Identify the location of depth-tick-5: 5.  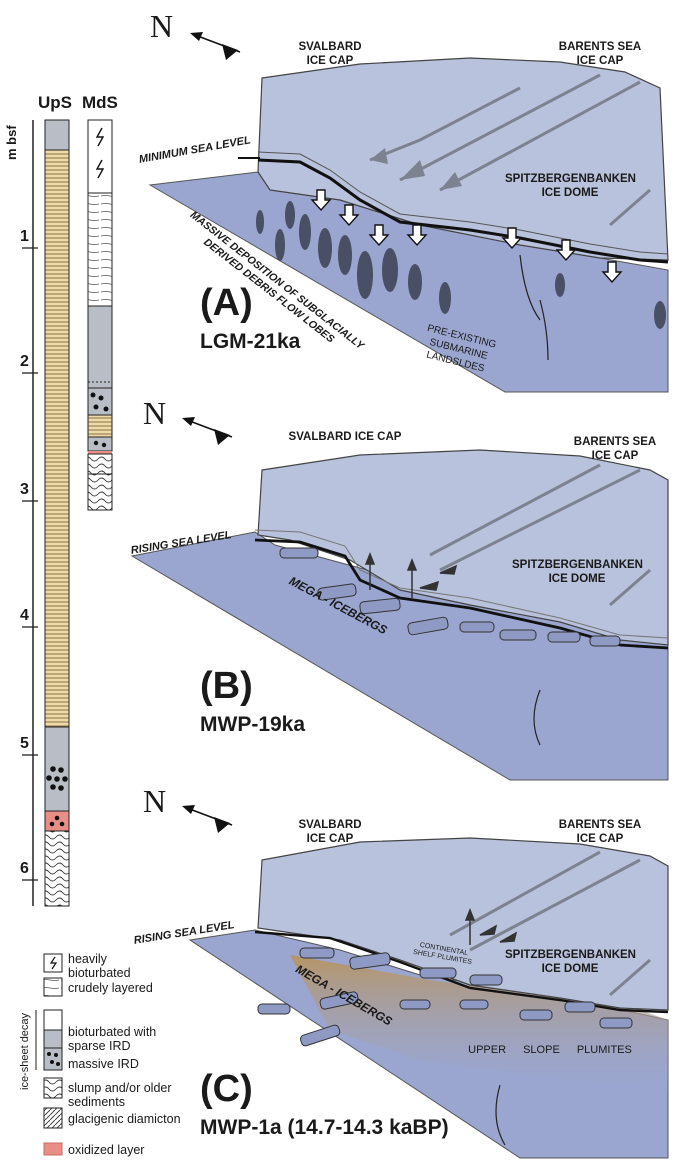
(24, 743).